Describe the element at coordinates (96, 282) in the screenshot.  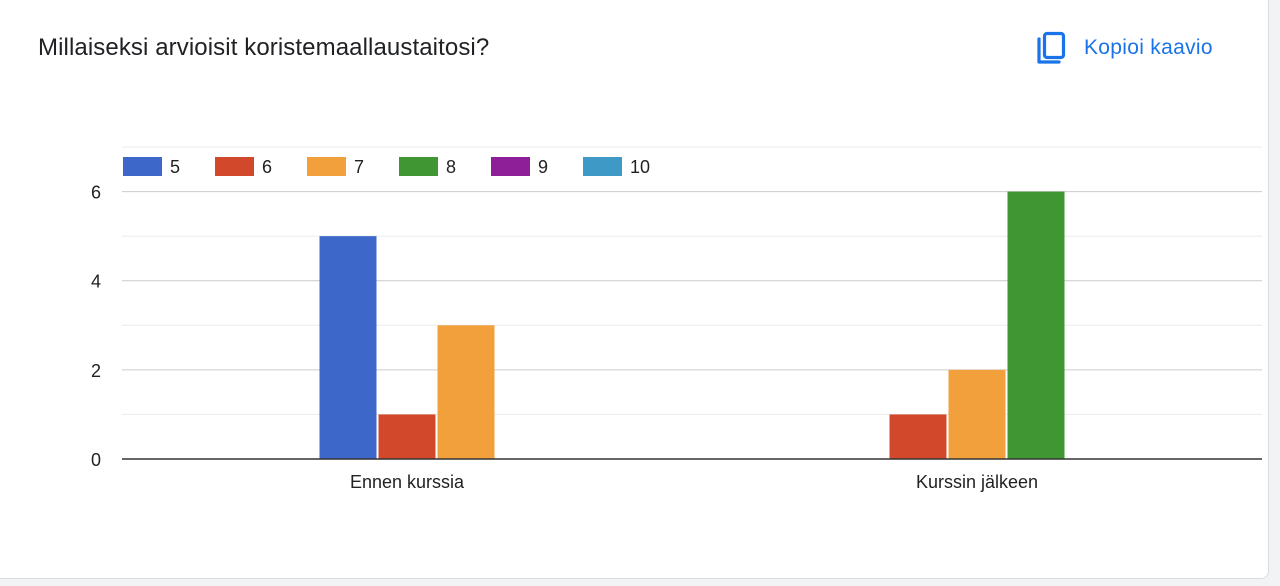
I see `y-tick-label: 4` at that location.